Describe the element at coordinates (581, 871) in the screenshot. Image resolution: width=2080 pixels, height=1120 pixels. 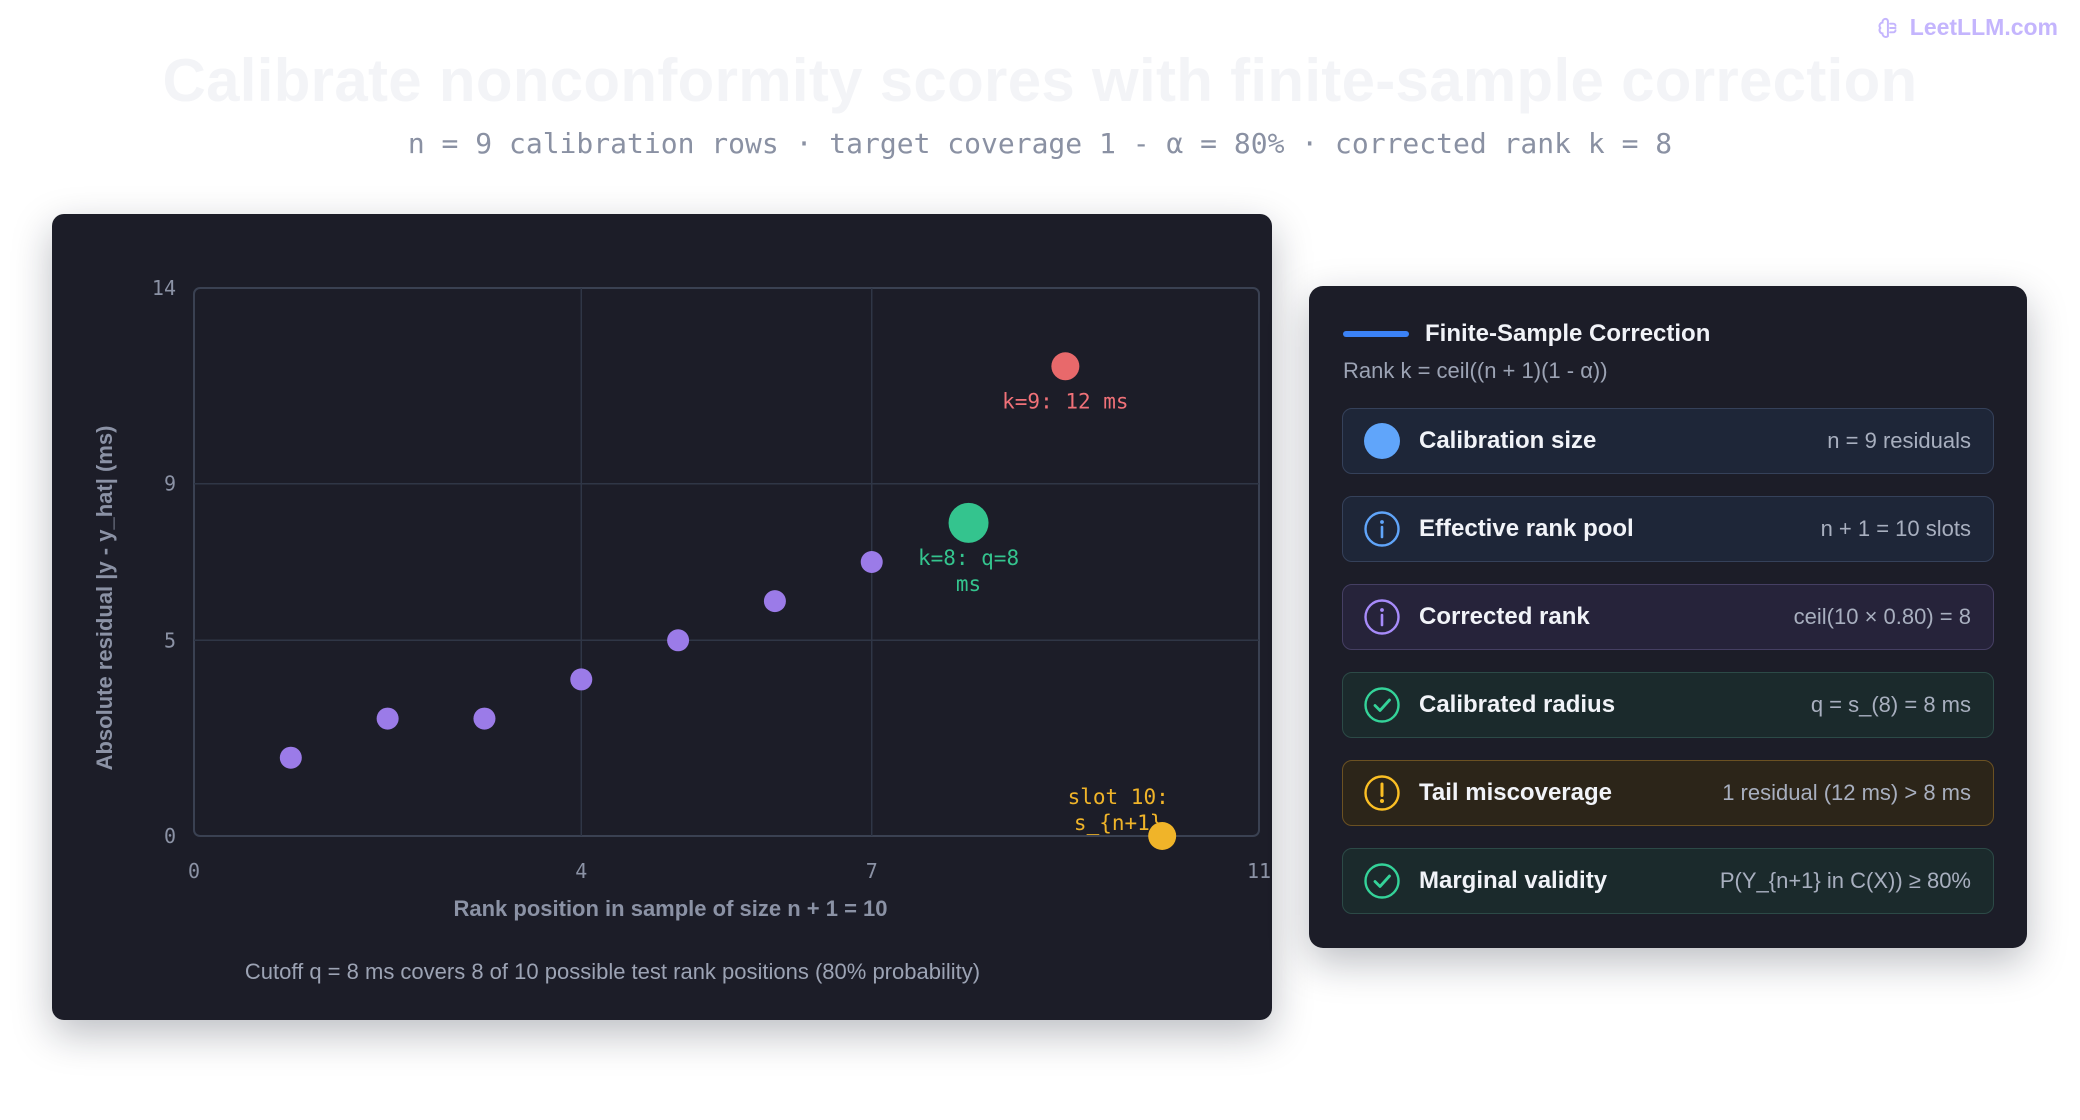
I see `x-tick-label: 4` at that location.